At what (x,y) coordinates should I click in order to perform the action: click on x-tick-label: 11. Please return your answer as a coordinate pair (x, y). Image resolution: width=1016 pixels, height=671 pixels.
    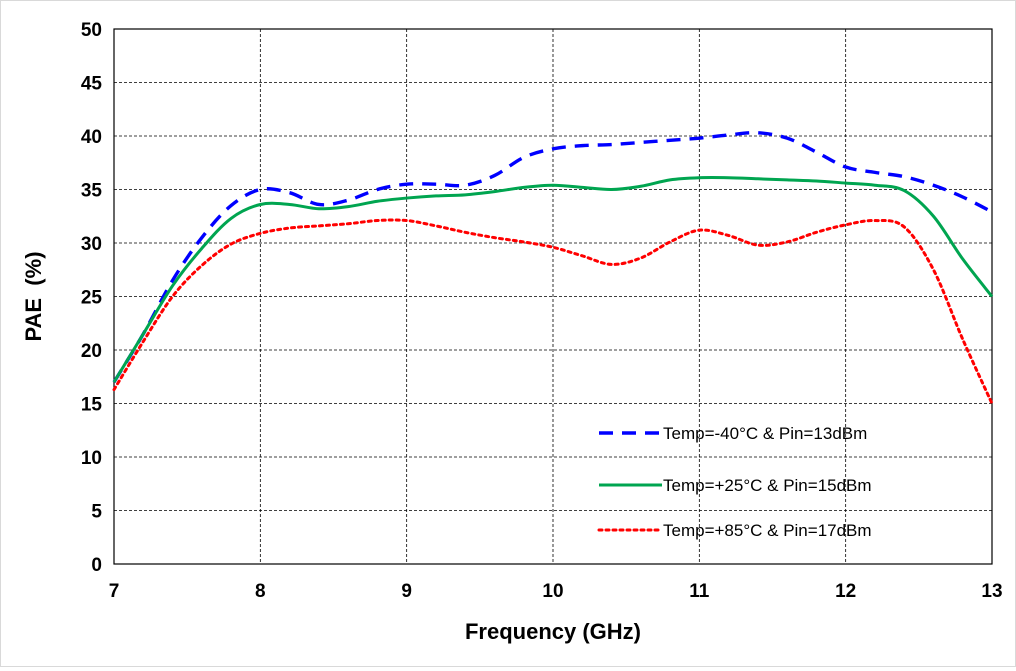
    Looking at the image, I should click on (699, 591).